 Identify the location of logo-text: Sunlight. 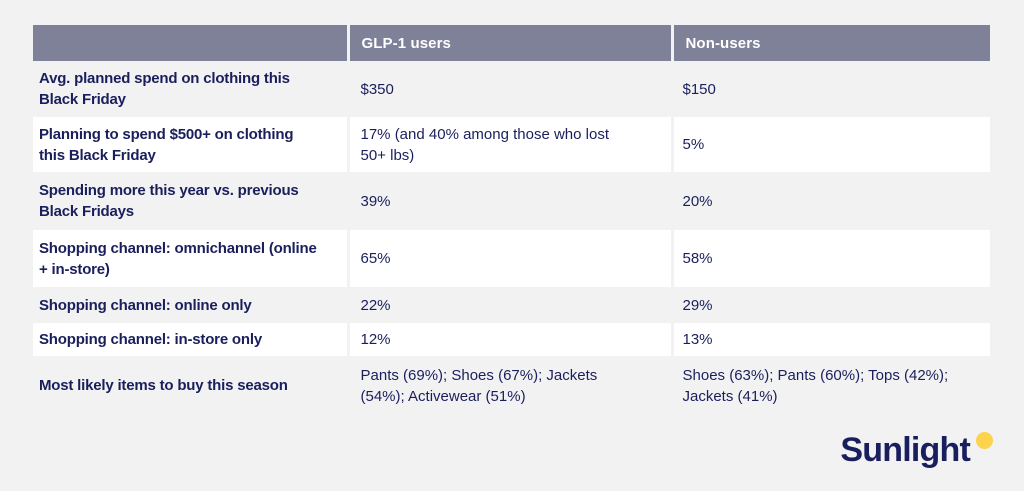
(905, 450).